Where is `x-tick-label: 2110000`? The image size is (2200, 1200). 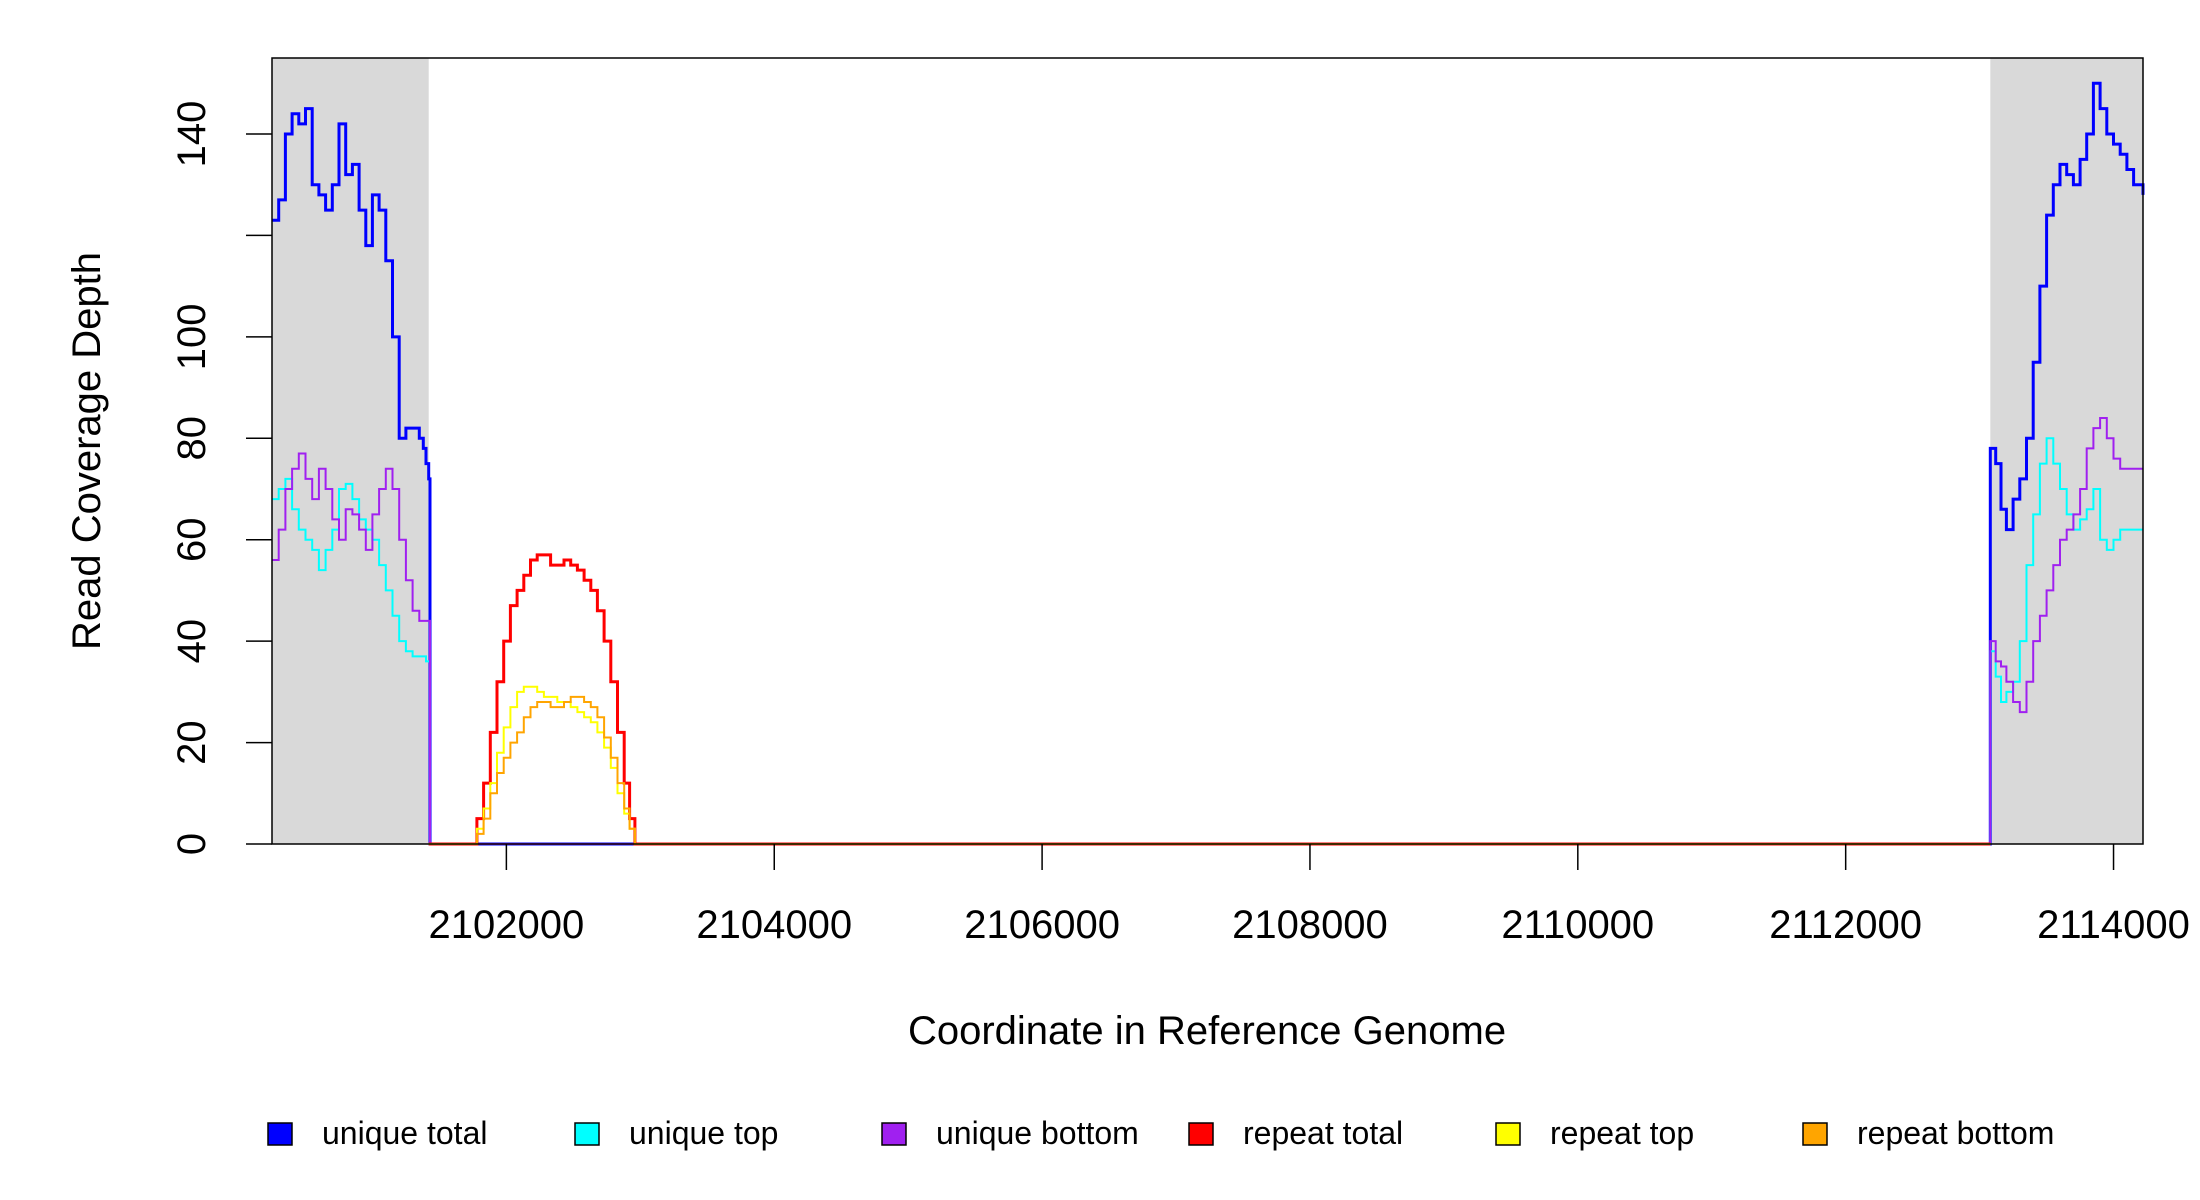 x-tick-label: 2110000 is located at coordinates (1577, 925).